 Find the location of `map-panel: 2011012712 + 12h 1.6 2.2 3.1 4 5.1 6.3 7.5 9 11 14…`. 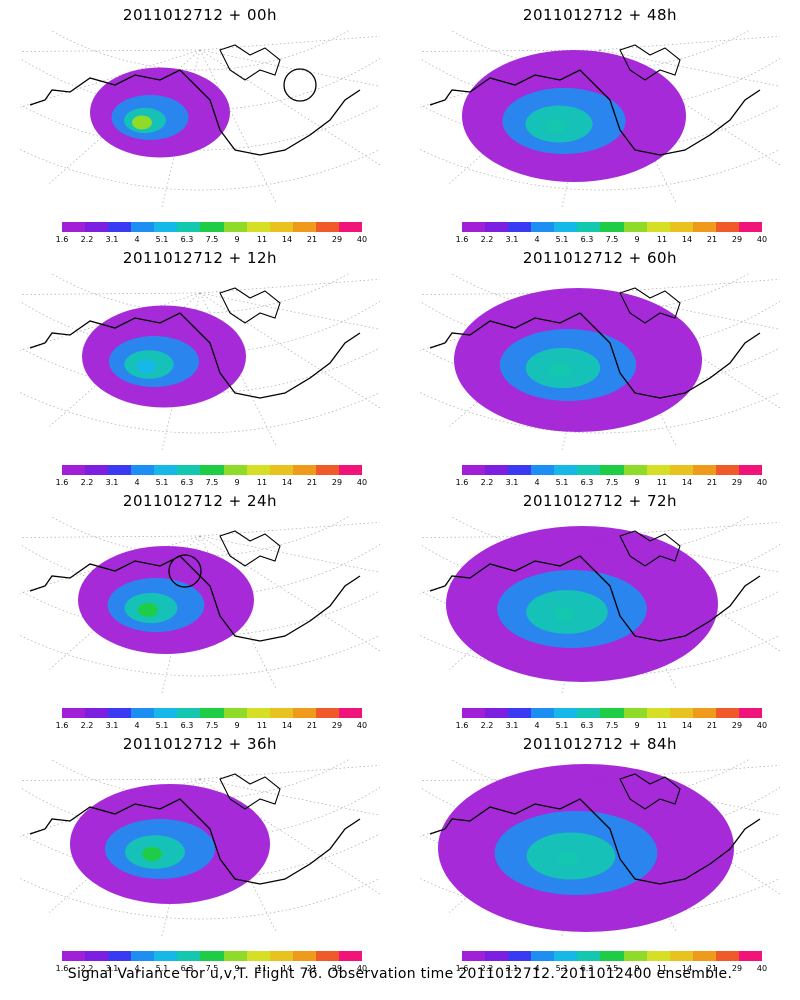

map-panel: 2011012712 + 12h 1.6 2.2 3.1 4 5.1 6.3 7.5 9 11 14… is located at coordinates (200, 368).